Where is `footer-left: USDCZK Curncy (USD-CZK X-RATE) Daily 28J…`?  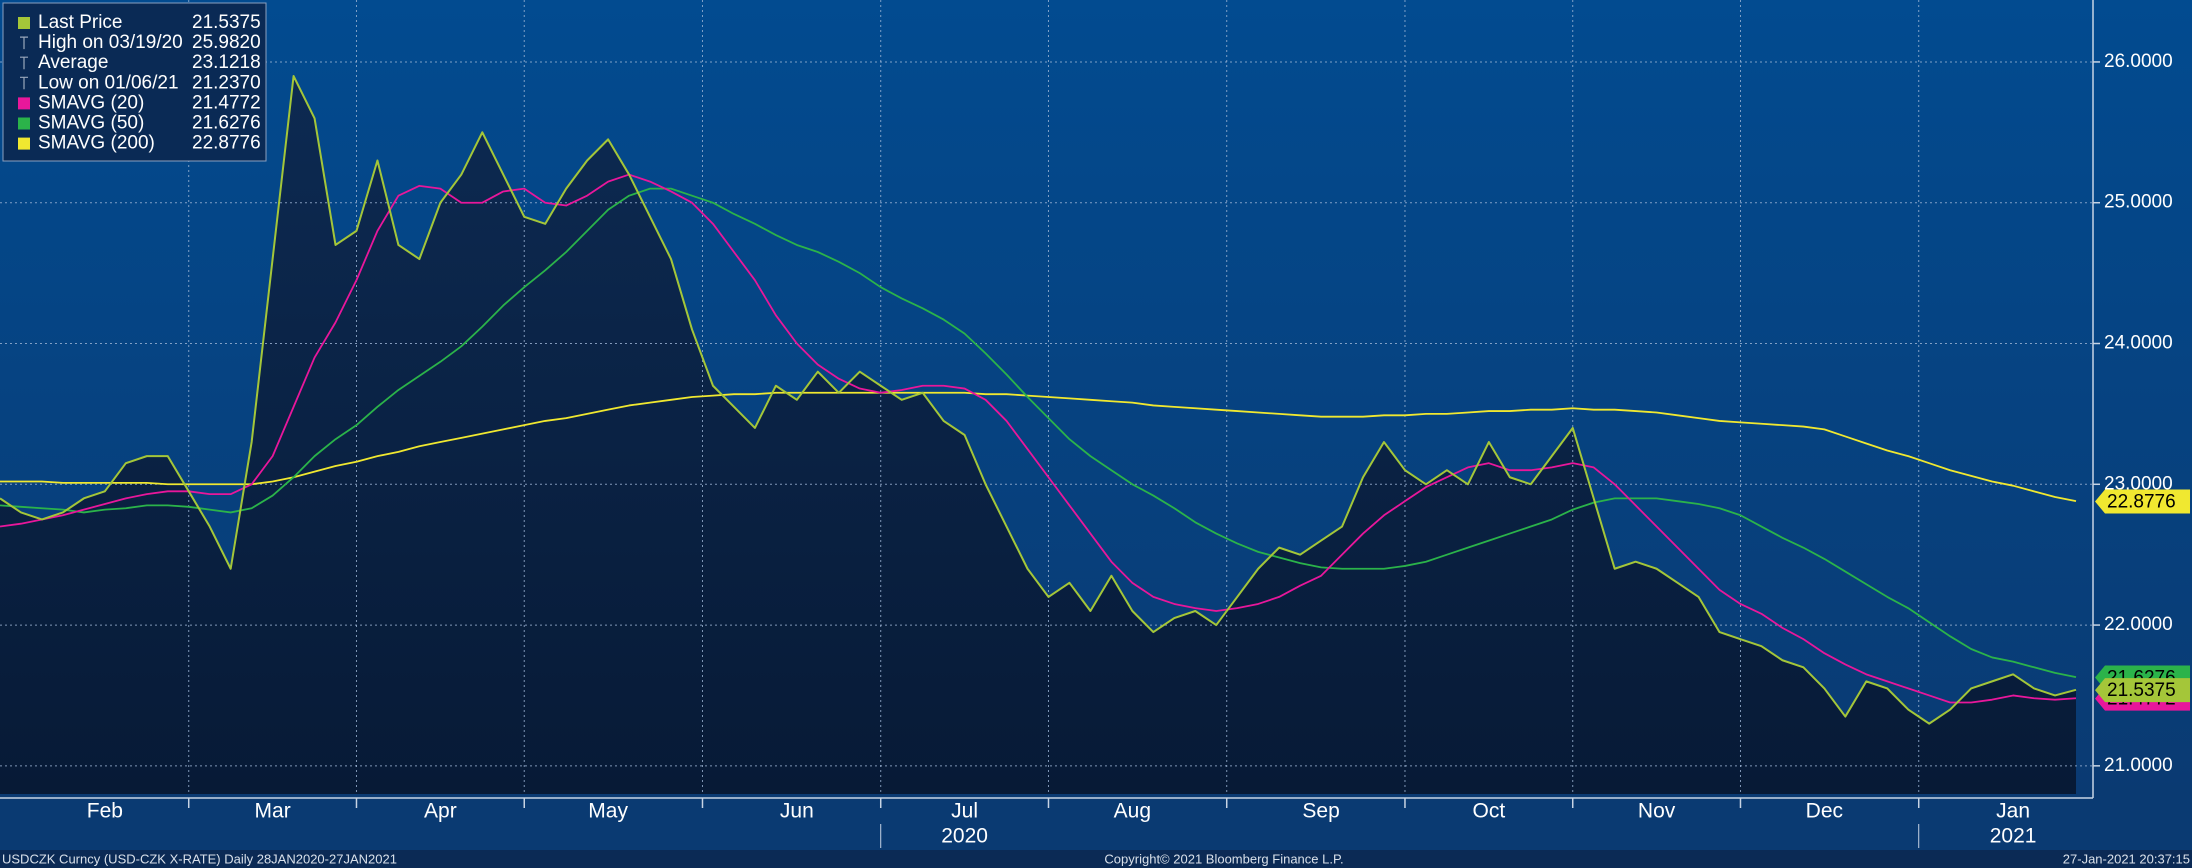 footer-left: USDCZK Curncy (USD-CZK X-RATE) Daily 28J… is located at coordinates (199, 858).